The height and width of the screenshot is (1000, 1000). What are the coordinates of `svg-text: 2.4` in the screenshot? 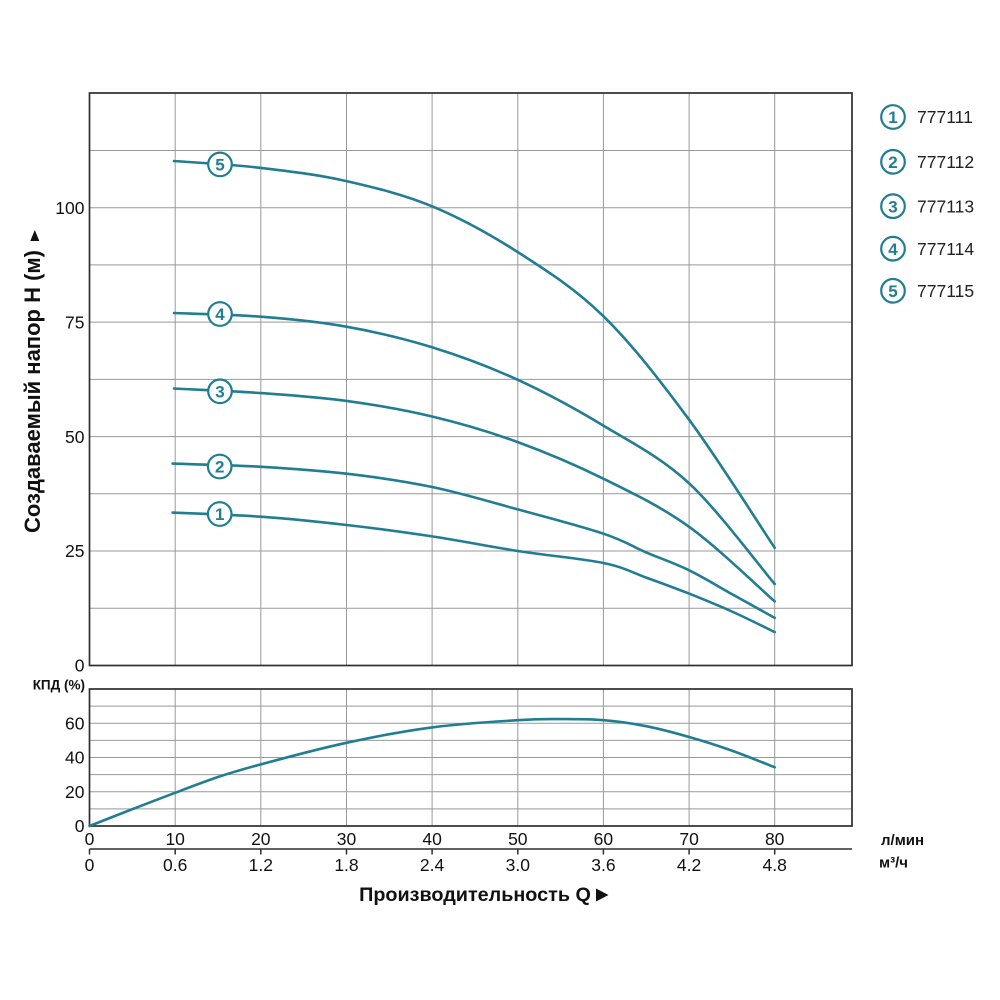 It's located at (432, 865).